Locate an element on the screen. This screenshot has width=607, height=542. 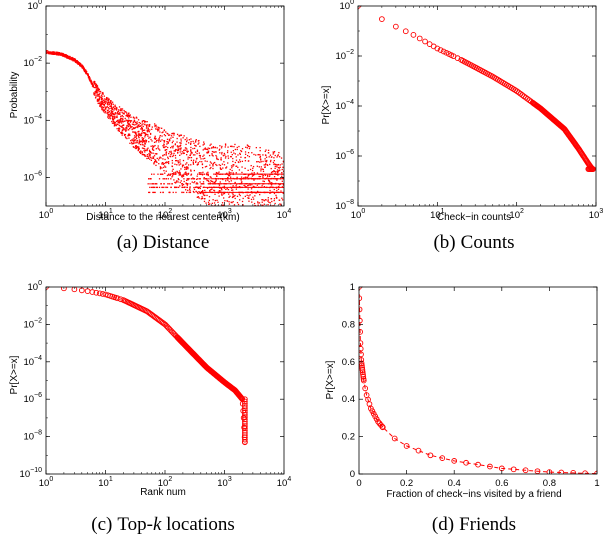
tick-exponent: 3 is located at coordinates (230, 211).